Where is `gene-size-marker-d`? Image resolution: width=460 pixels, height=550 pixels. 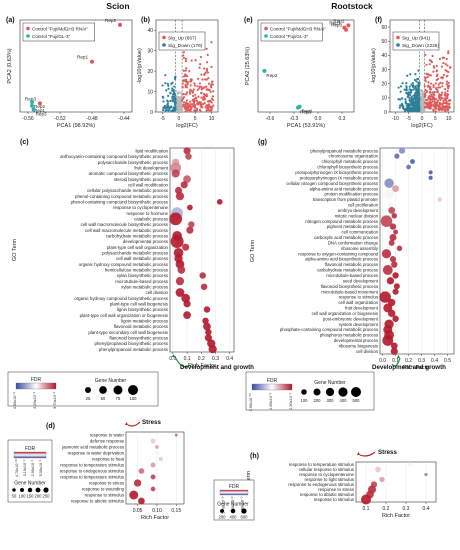 gene-size-marker-d is located at coordinates (14, 490).